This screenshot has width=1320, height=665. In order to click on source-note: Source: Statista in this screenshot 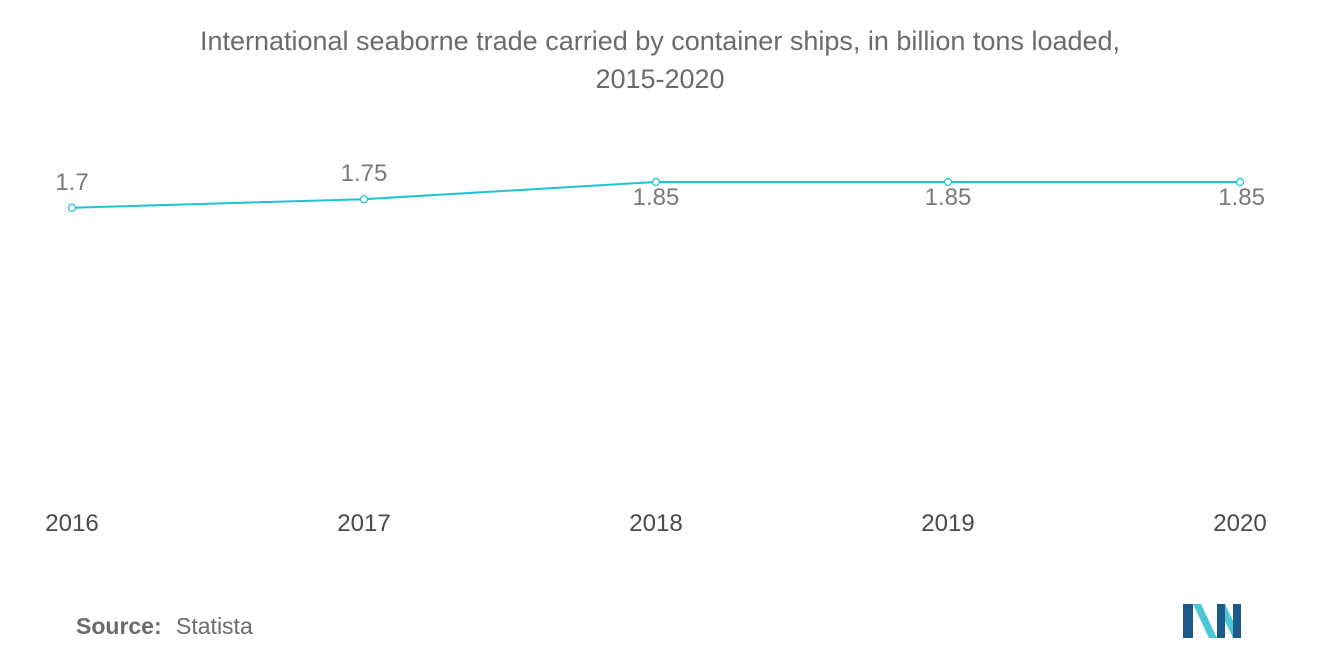, I will do `click(164, 626)`.